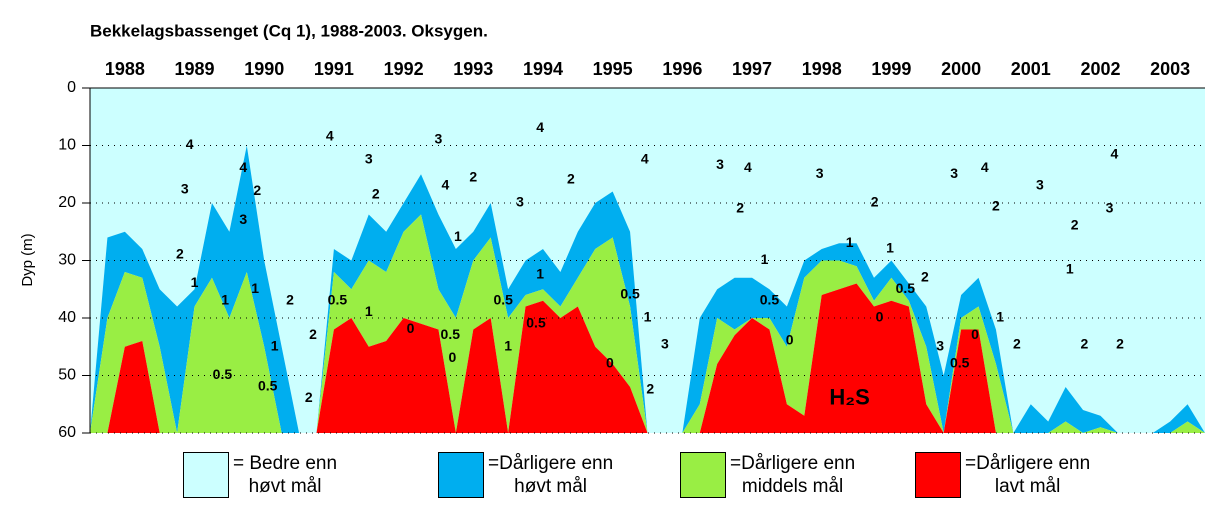 The height and width of the screenshot is (506, 1209). I want to click on y-tick-label: 50, so click(67, 375).